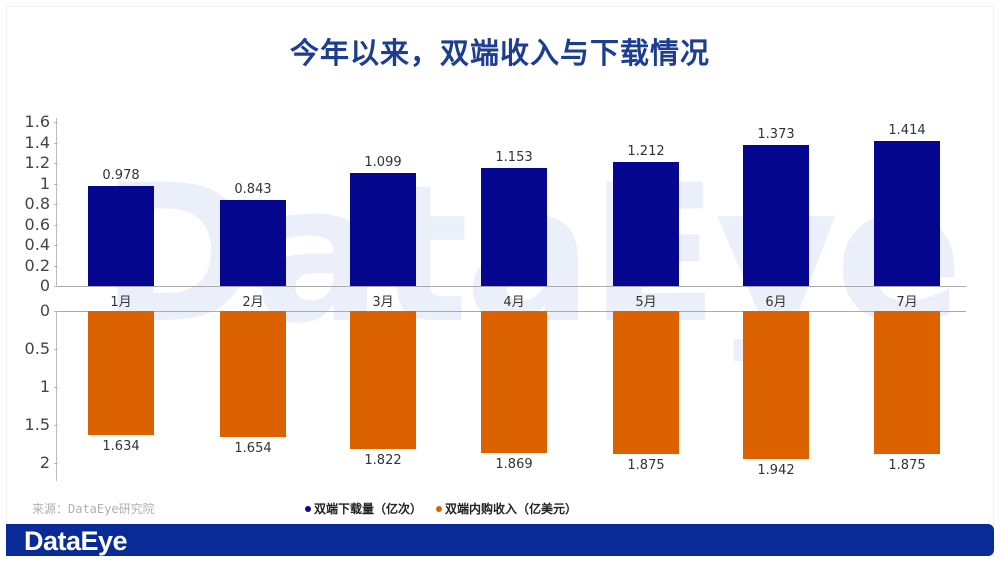  Describe the element at coordinates (37, 244) in the screenshot. I see `y-tick-label: 0.4` at that location.